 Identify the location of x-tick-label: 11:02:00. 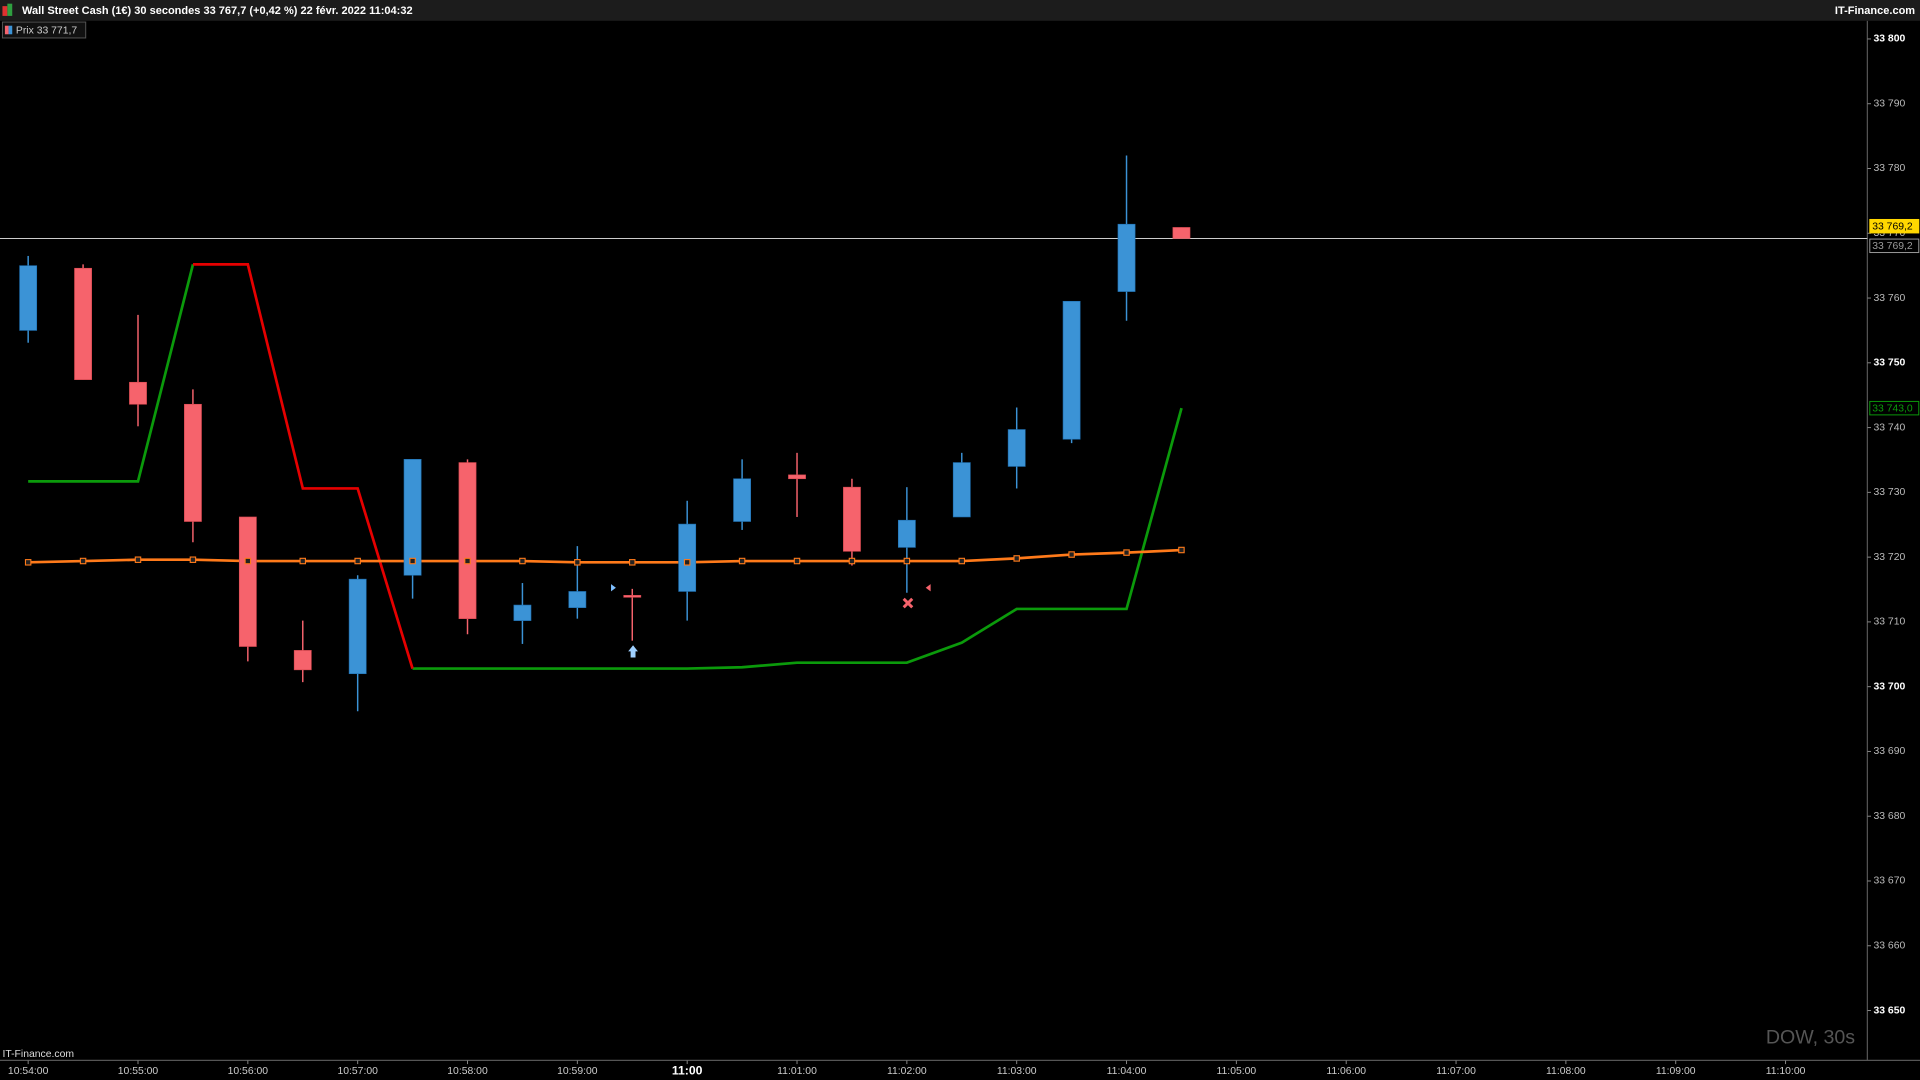
(907, 1071).